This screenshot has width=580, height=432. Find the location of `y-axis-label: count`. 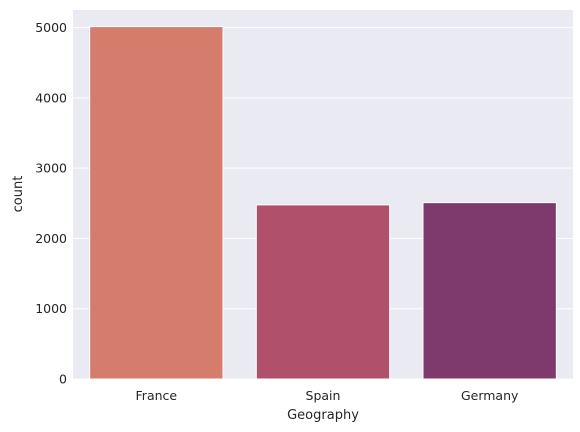

y-axis-label: count is located at coordinates (18, 194).